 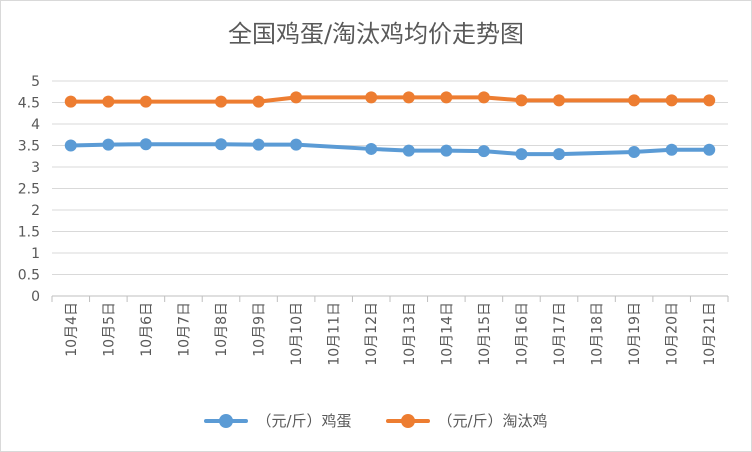 I want to click on legend-swatch-culled-hens, so click(x=407, y=420).